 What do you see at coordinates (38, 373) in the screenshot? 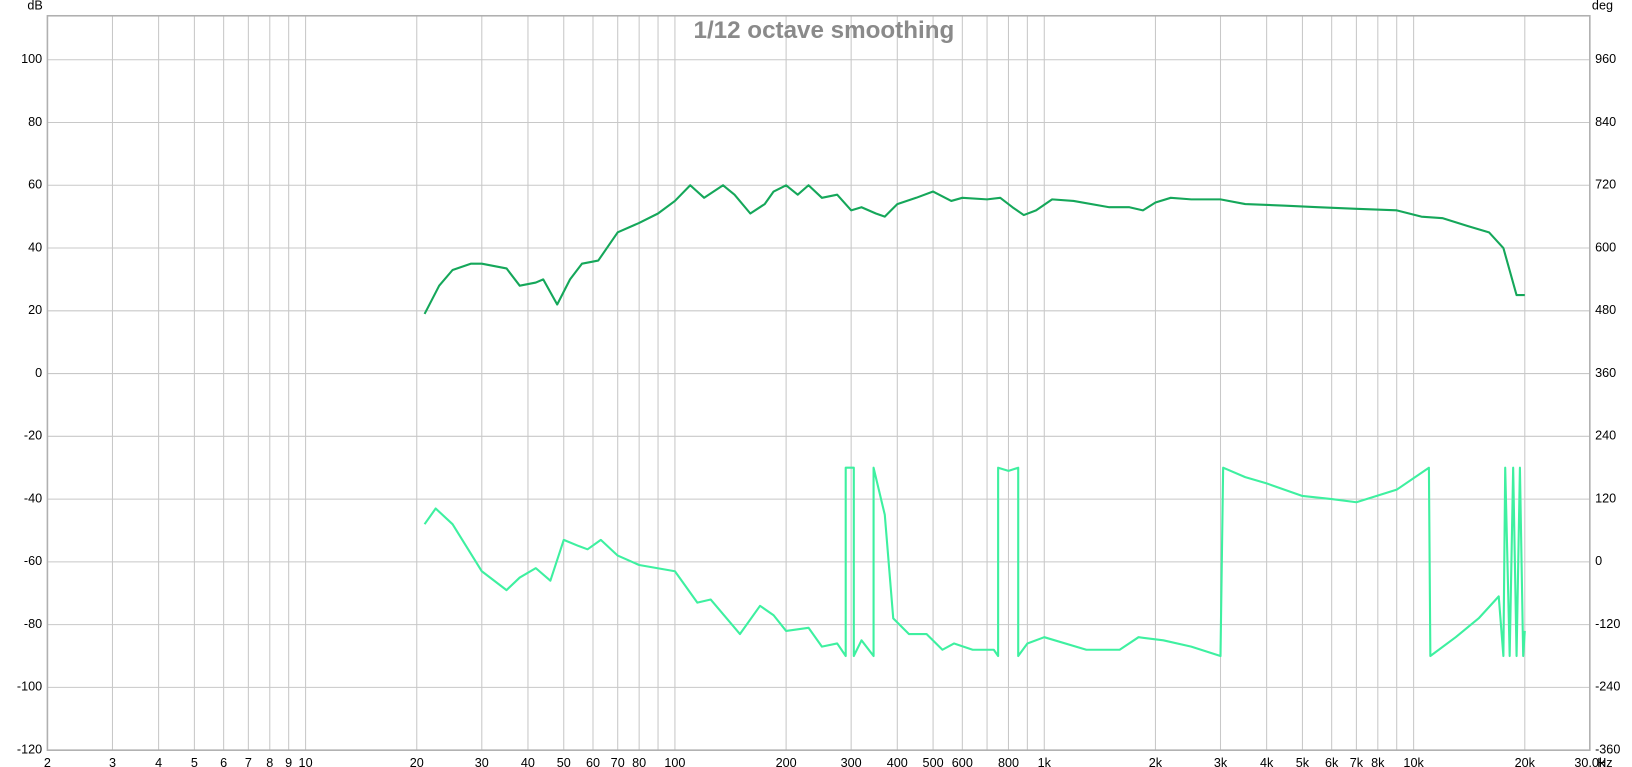
I see `y-tick-label: 0` at bounding box center [38, 373].